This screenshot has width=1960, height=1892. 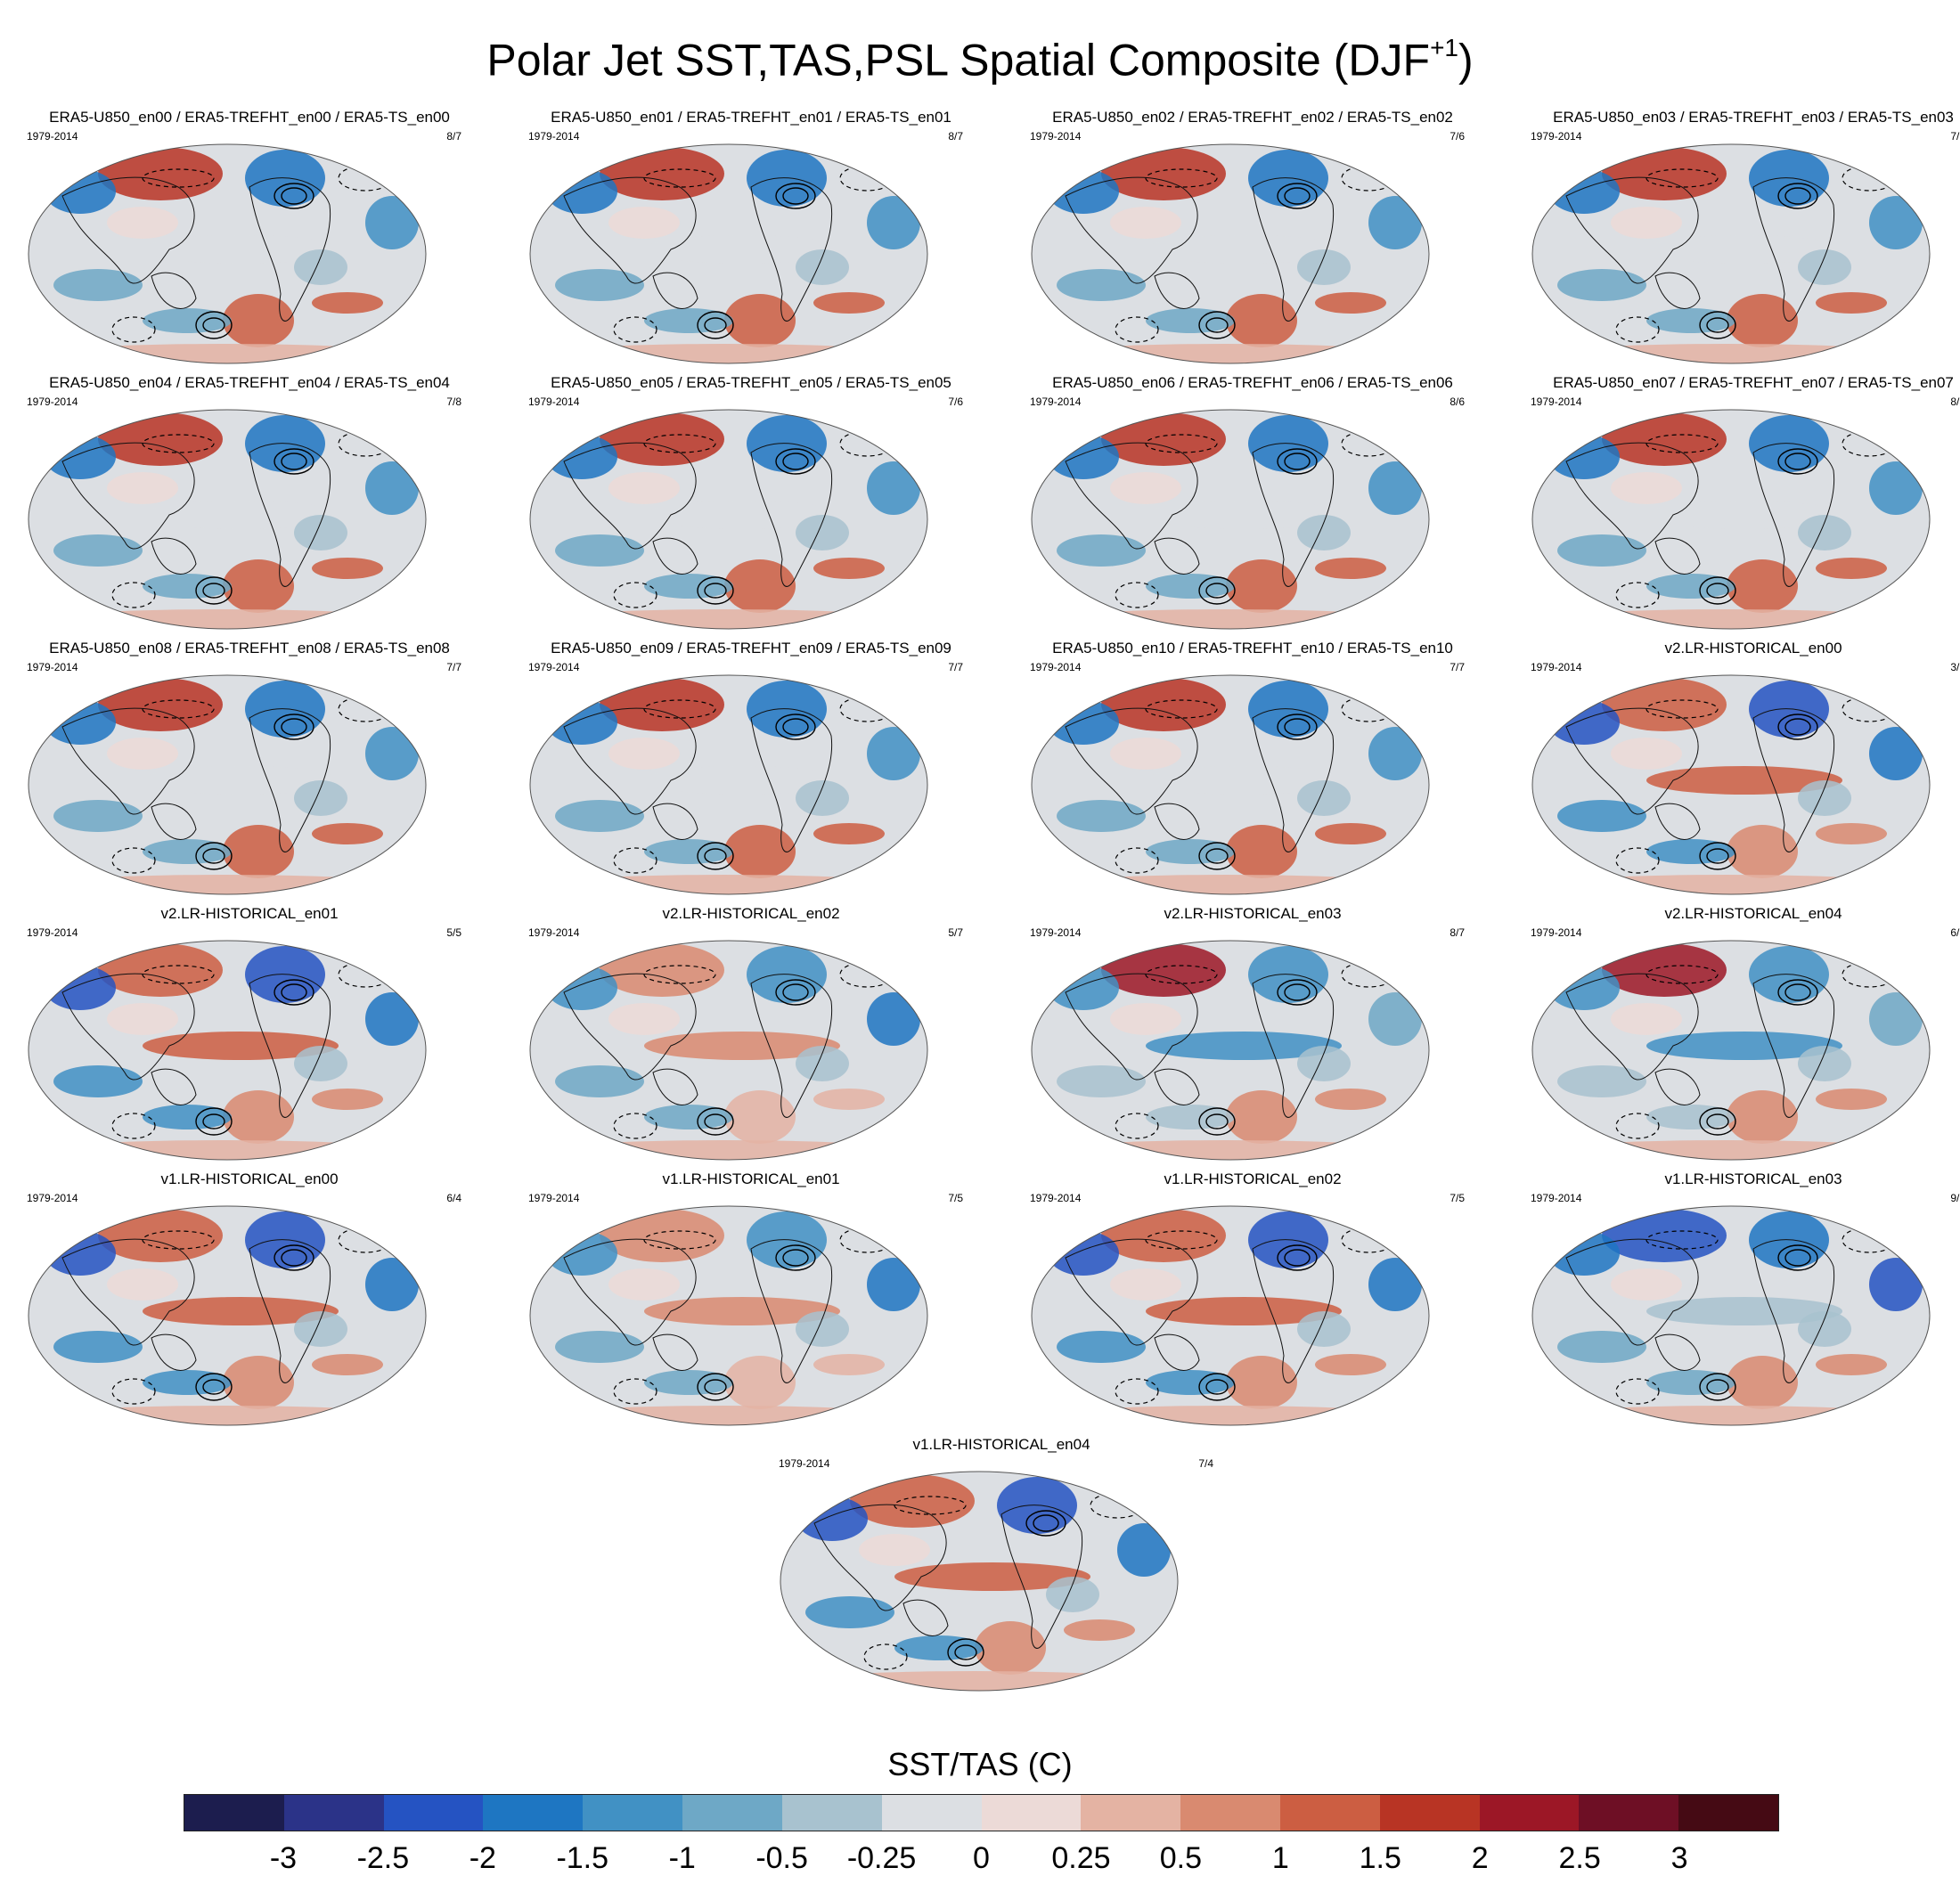 What do you see at coordinates (1679, 1858) in the screenshot?
I see `colorbar-tick-label: 3` at bounding box center [1679, 1858].